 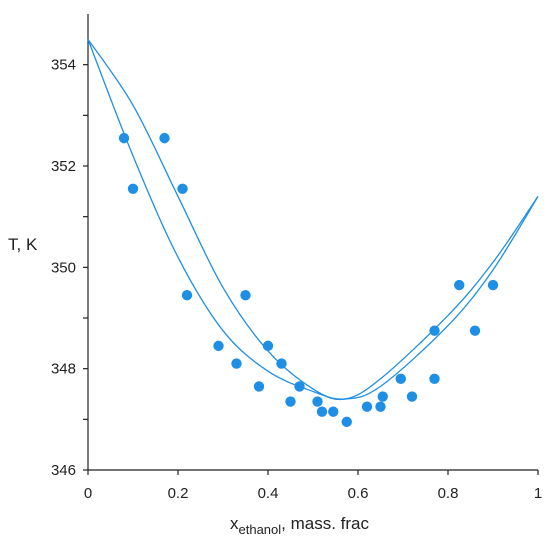 I want to click on x-tick-label: 0, so click(x=88, y=493).